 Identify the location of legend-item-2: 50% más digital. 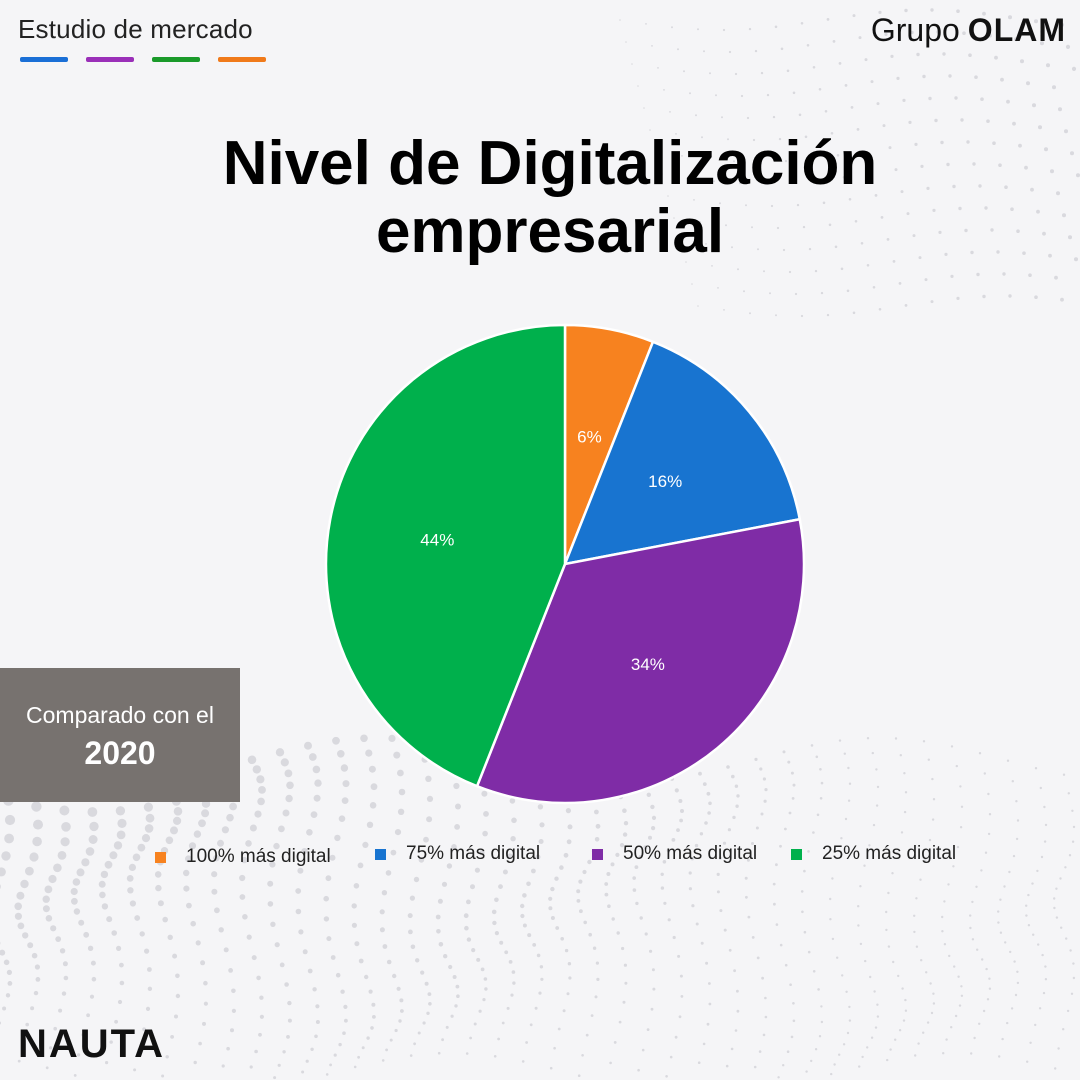
(674, 854).